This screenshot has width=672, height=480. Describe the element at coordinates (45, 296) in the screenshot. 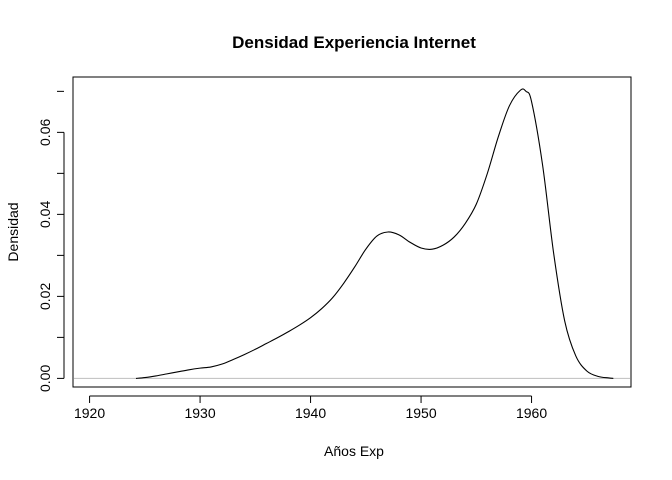

I see `y-tick-label: 0.02` at that location.